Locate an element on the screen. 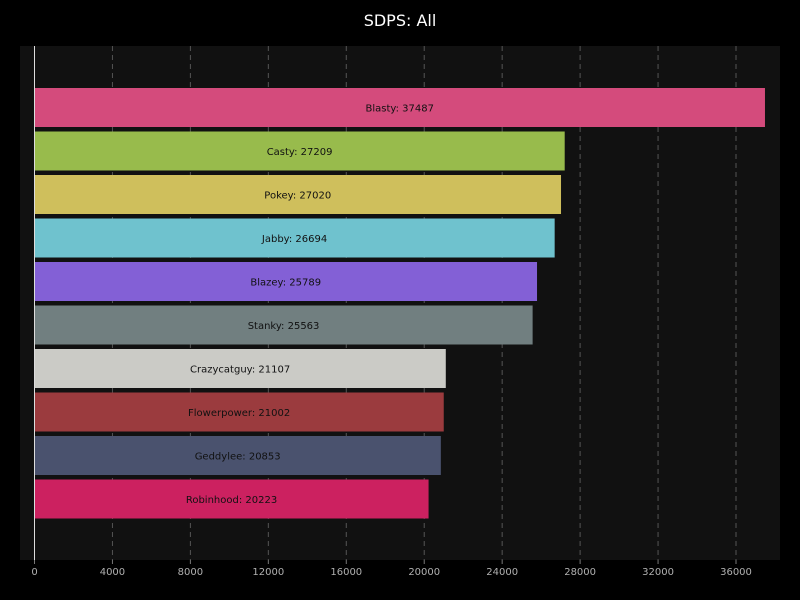 This screenshot has height=600, width=800. bar-label: Crazycatguy: 21107 is located at coordinates (240, 370).